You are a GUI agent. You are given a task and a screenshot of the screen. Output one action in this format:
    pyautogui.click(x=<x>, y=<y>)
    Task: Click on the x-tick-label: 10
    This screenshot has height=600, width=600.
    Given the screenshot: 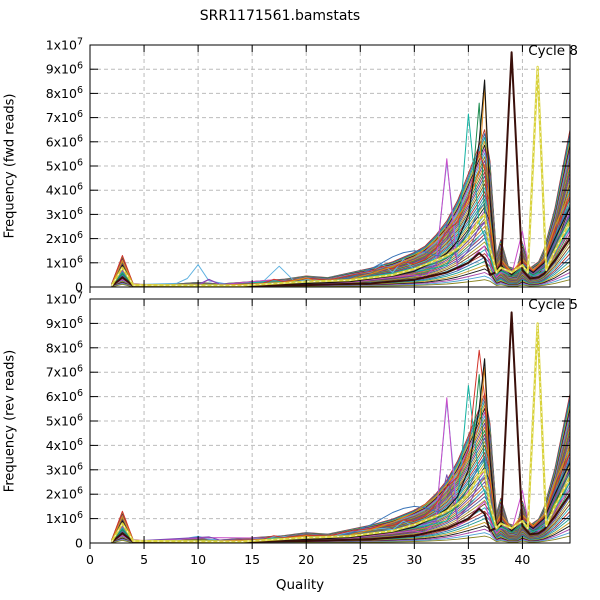 What is the action you would take?
    pyautogui.click(x=198, y=559)
    